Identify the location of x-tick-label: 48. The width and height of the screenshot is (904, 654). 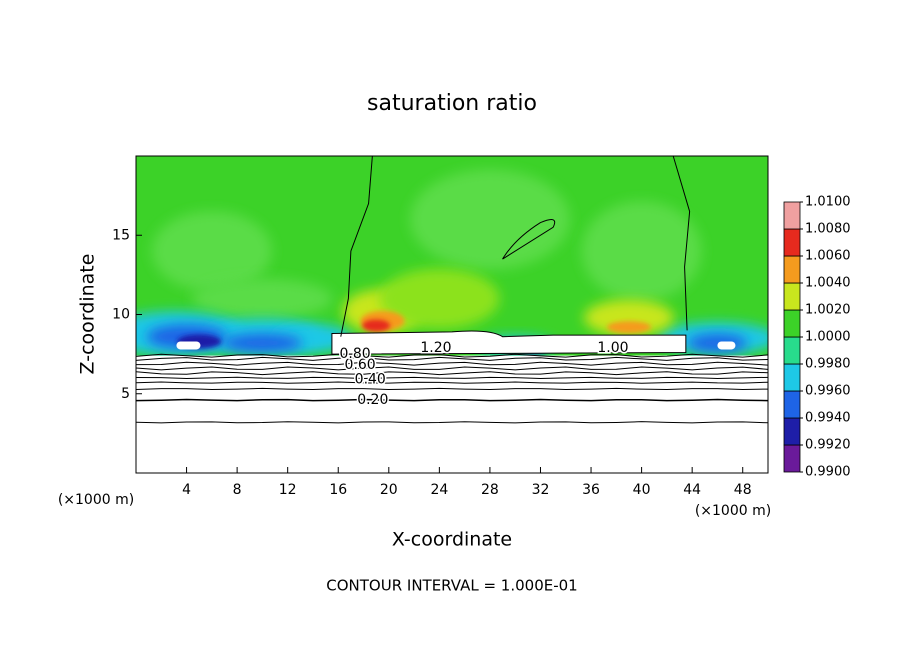
(743, 490).